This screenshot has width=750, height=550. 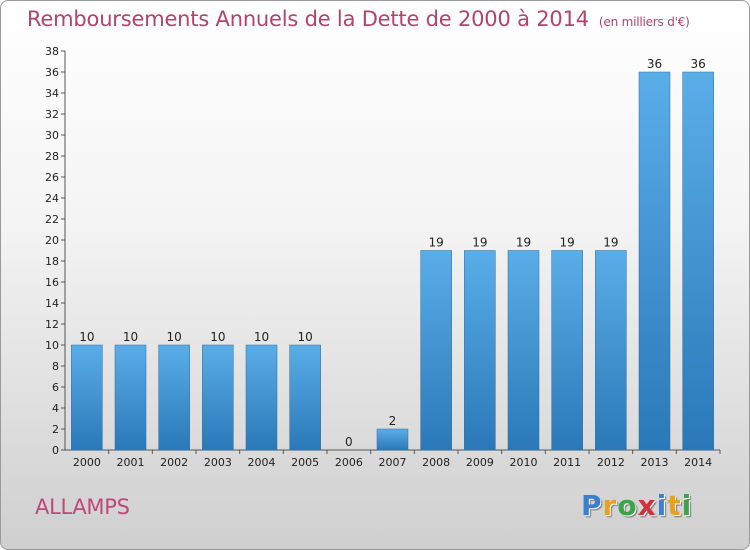 What do you see at coordinates (627, 505) in the screenshot?
I see `logo-letter: o` at bounding box center [627, 505].